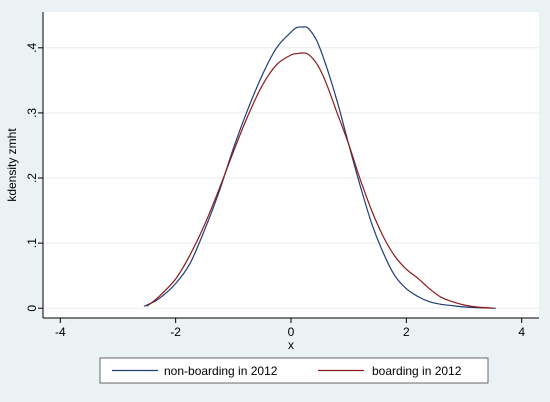 Image resolution: width=550 pixels, height=402 pixels. What do you see at coordinates (406, 332) in the screenshot?
I see `x-tick-label-3: 2` at bounding box center [406, 332].